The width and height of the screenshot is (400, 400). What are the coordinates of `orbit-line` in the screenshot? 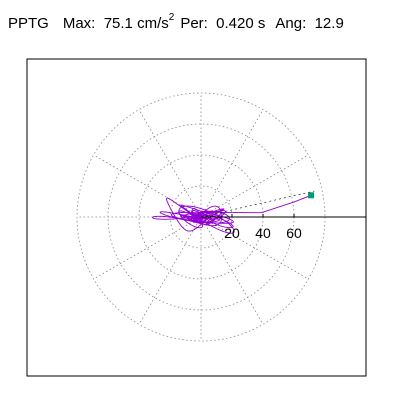 It's located at (232, 214).